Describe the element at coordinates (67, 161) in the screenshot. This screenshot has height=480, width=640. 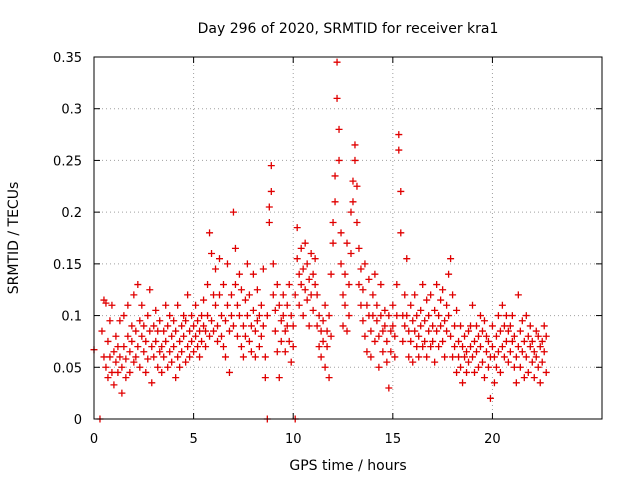
I see `y-tick-label: 0.25` at that location.